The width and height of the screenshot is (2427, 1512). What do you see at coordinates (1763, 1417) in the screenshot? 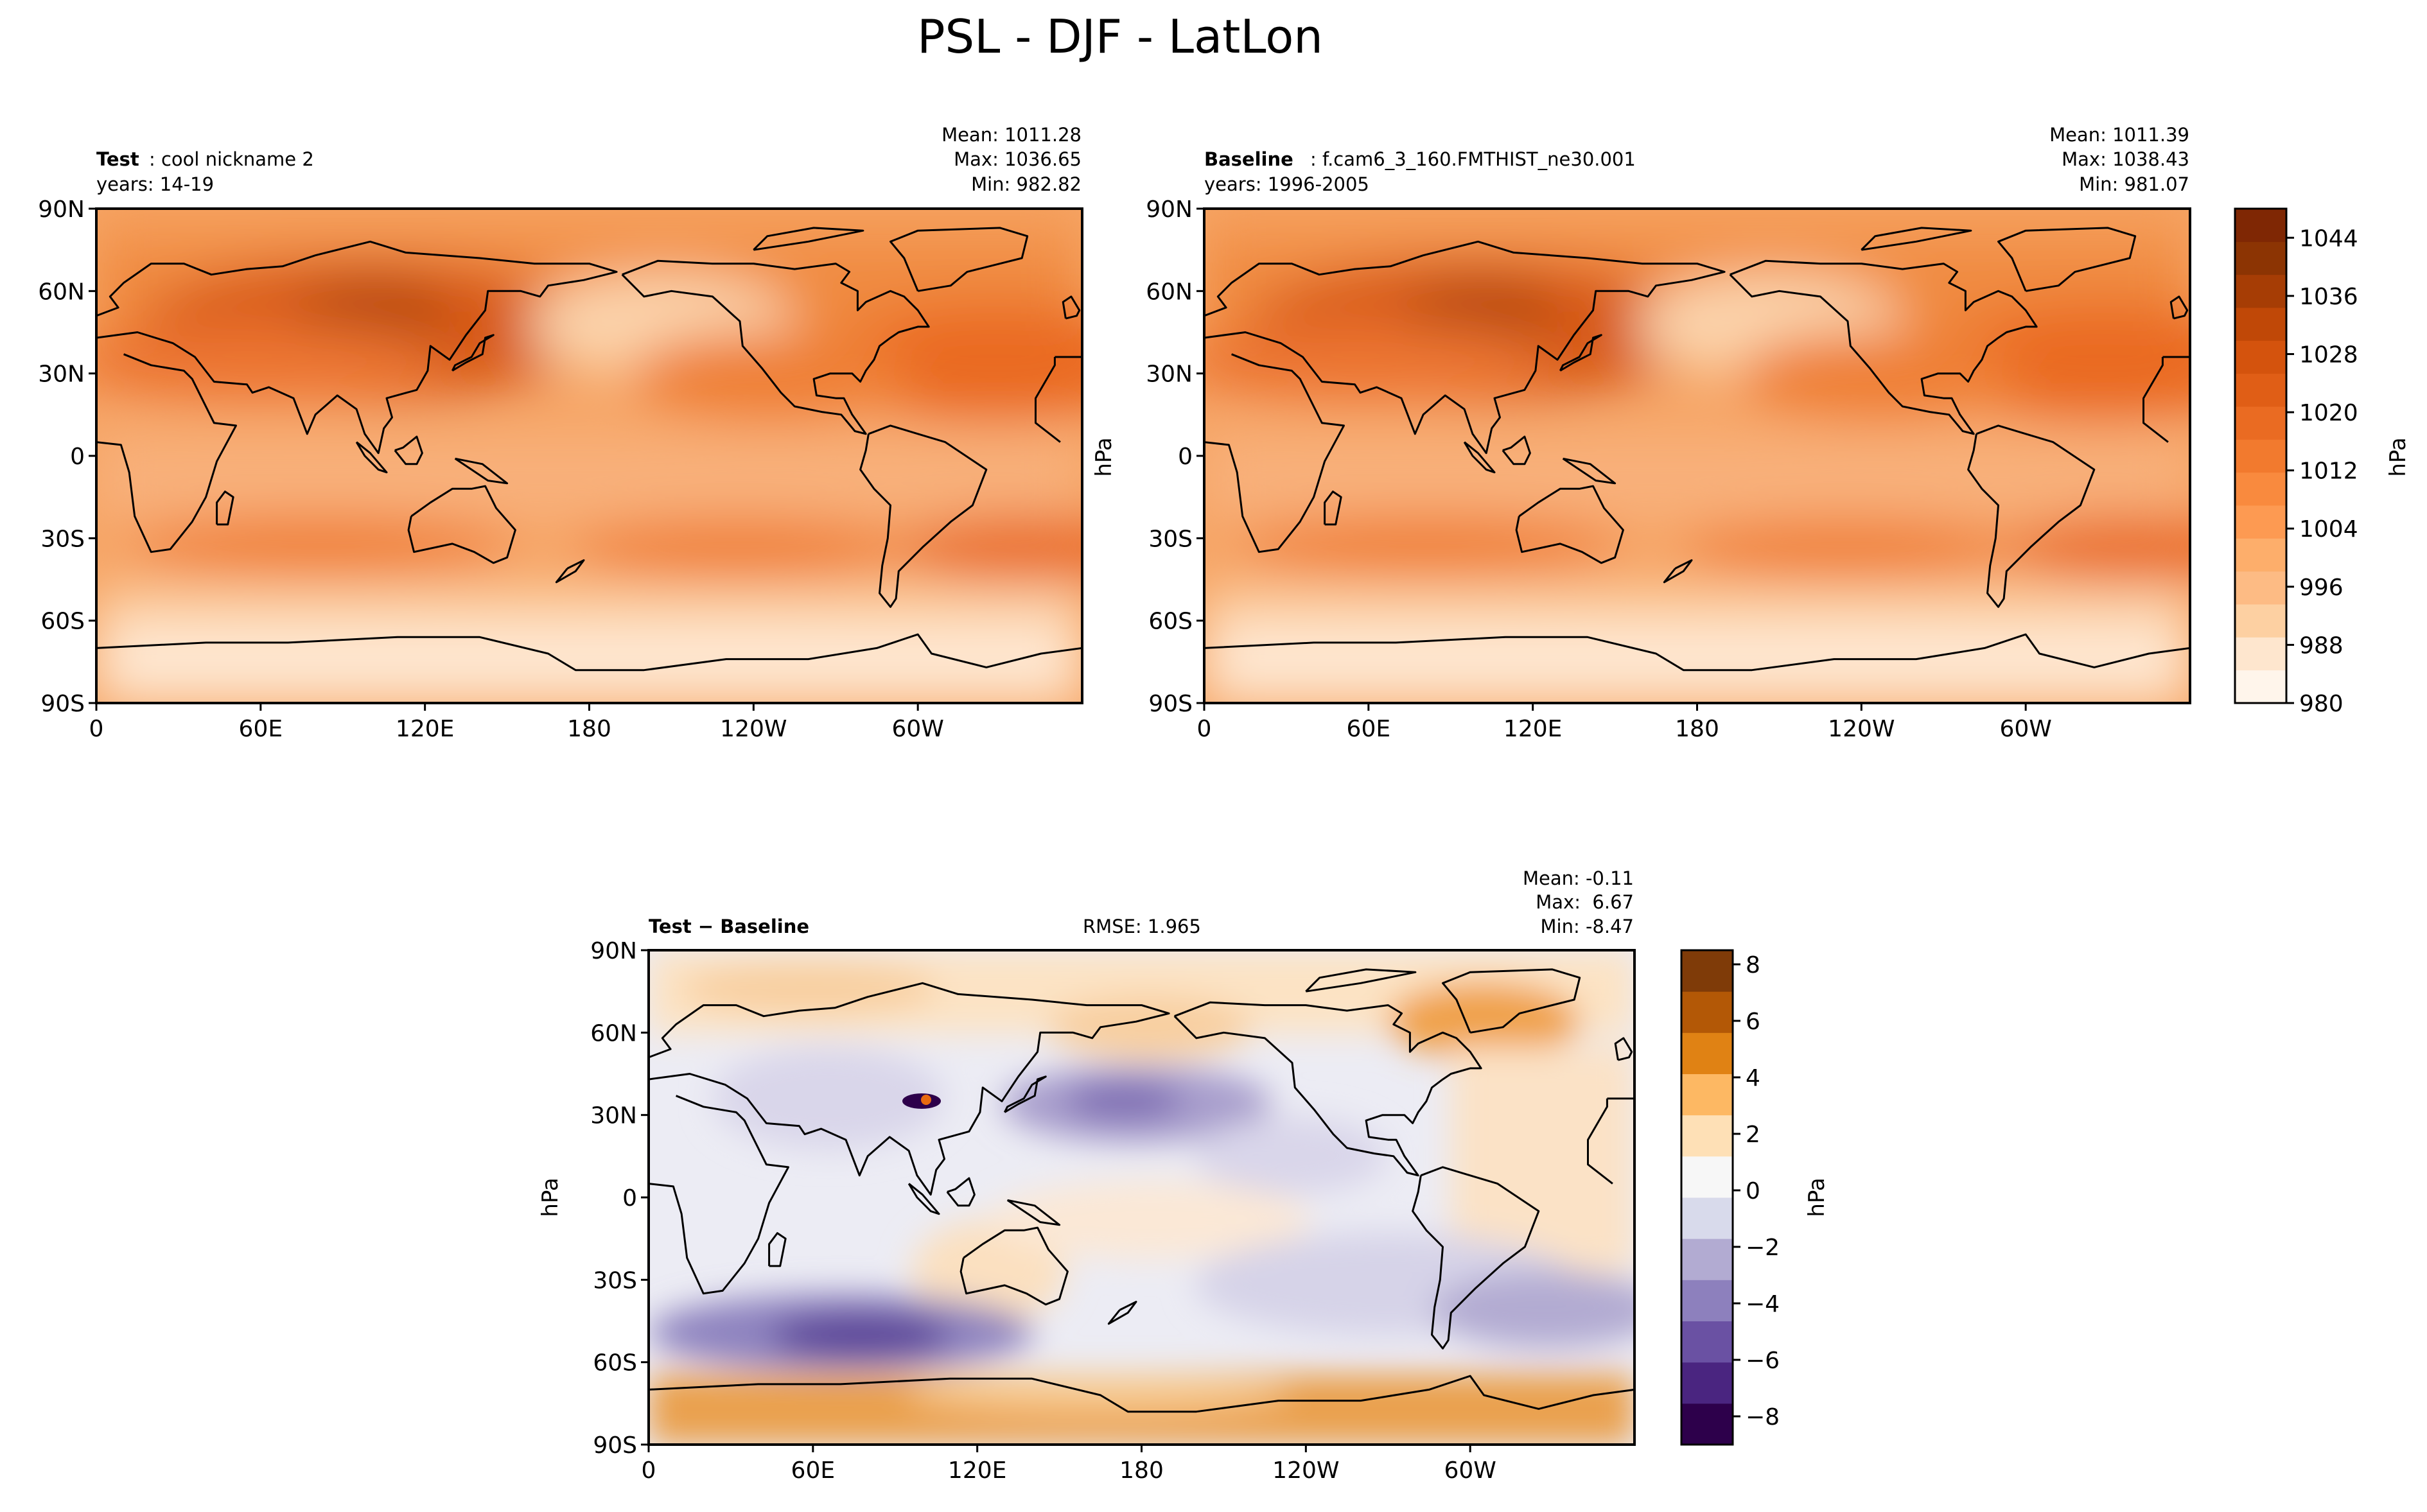
I see `diff-colorbar-tick-label: −8` at bounding box center [1763, 1417].